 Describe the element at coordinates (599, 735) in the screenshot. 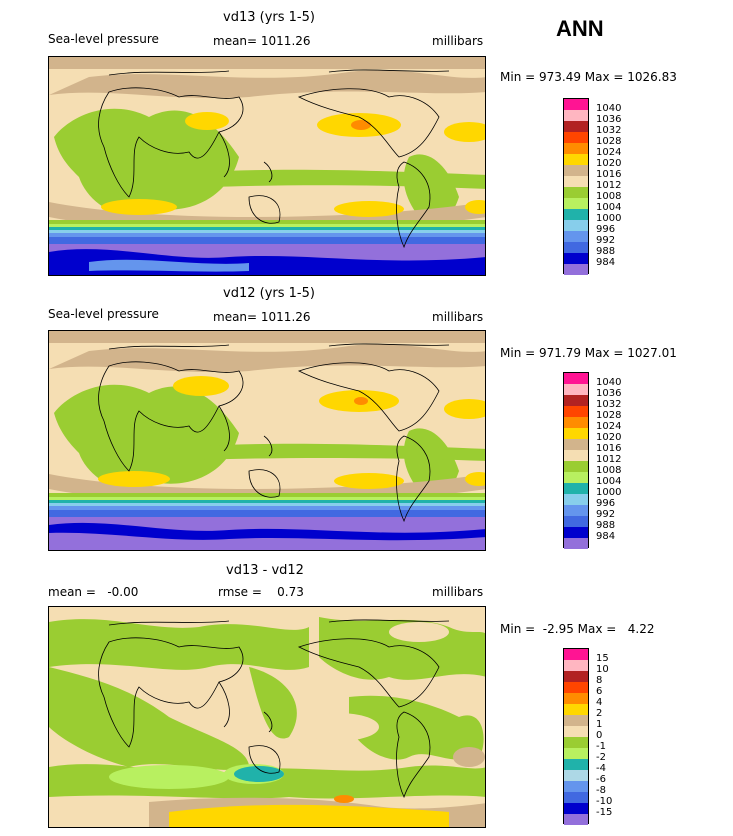

I see `colorbar-label: 0` at that location.